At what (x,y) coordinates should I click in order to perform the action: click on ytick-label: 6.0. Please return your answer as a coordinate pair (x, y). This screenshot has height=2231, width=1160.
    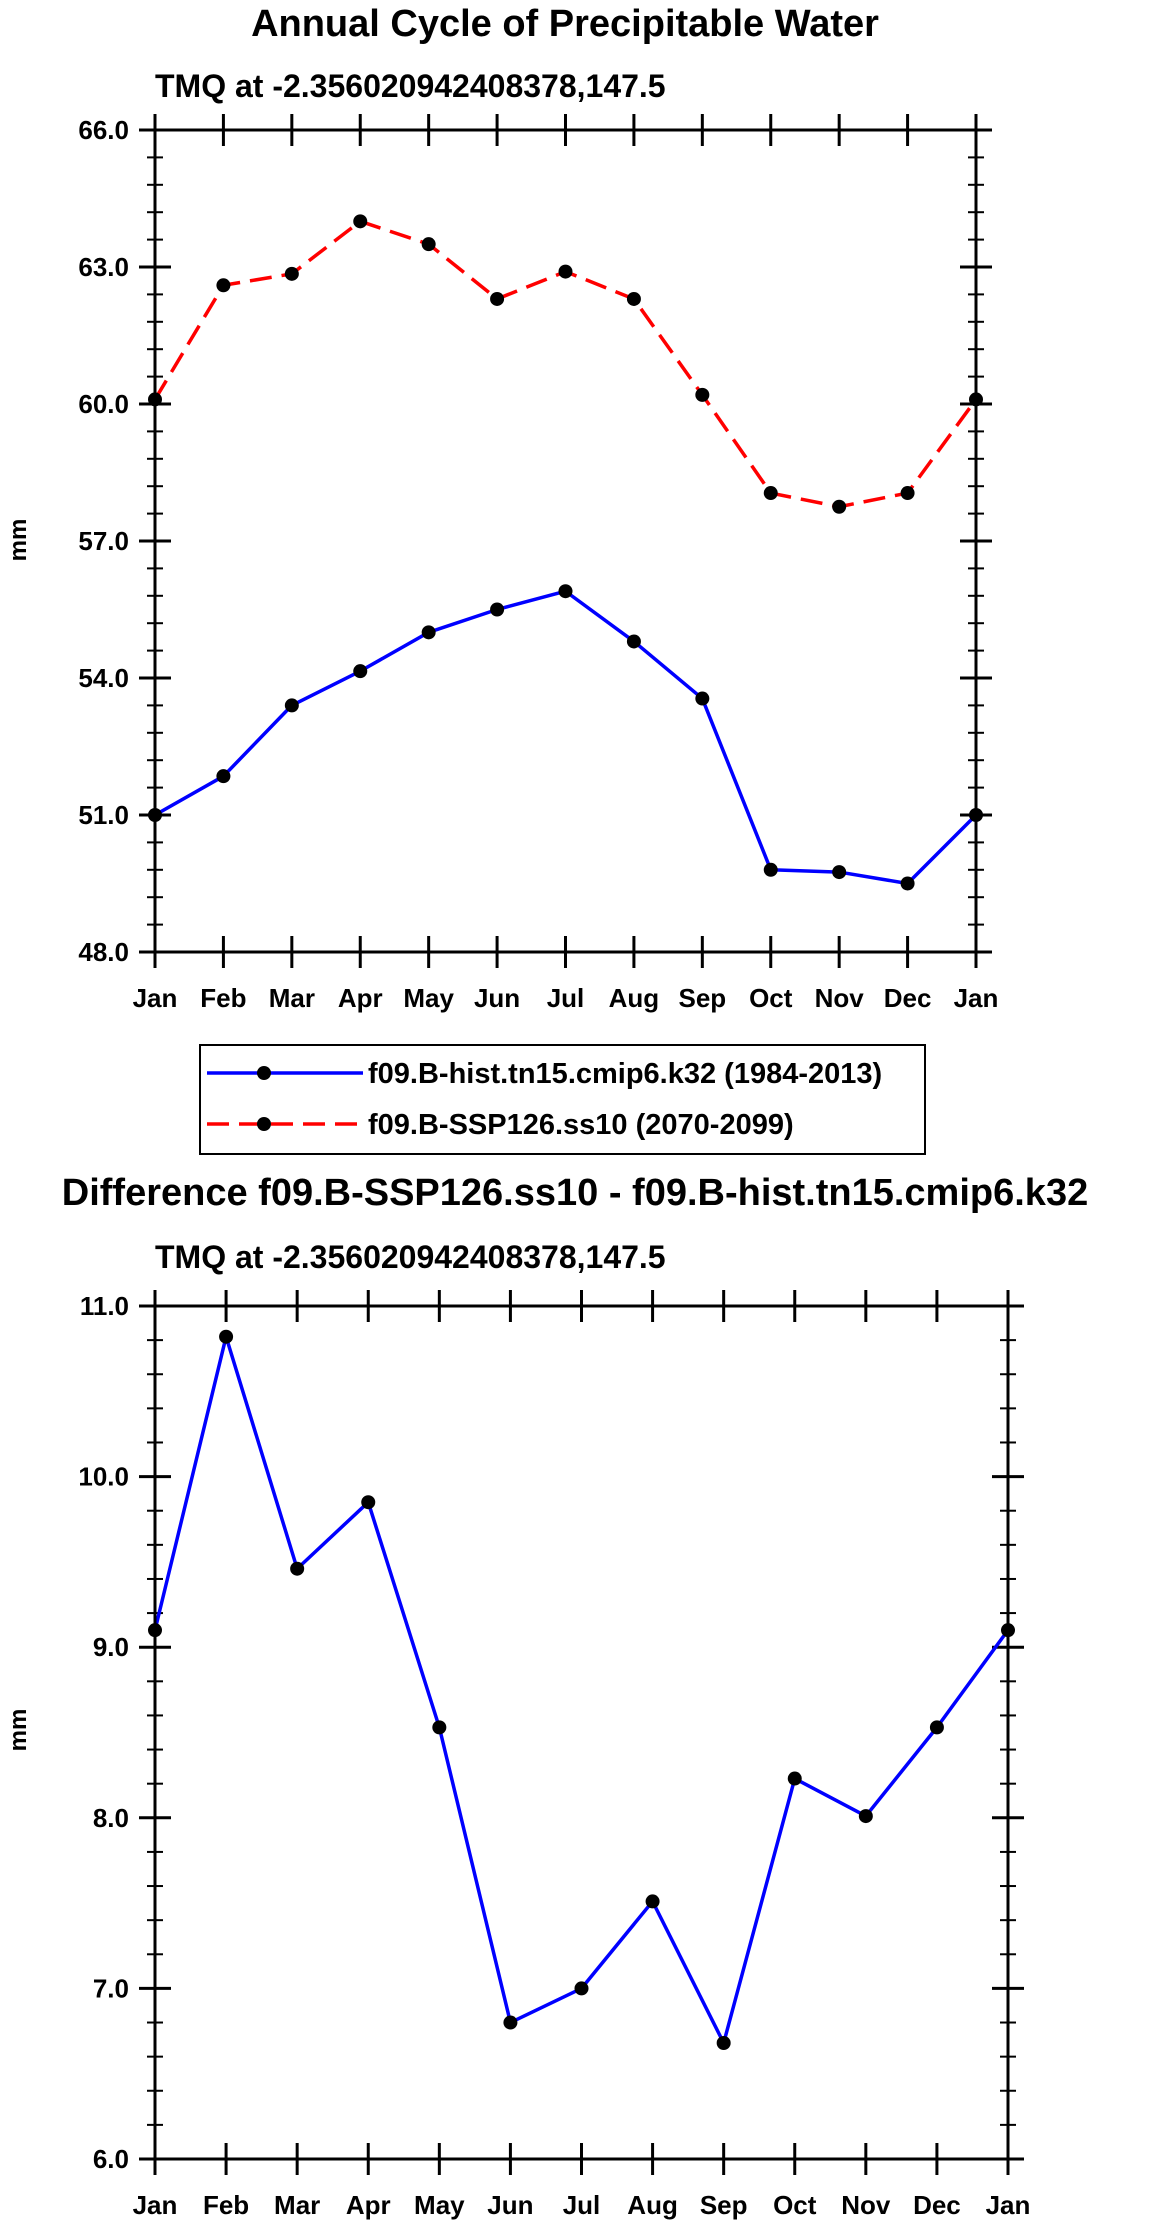
    Looking at the image, I should click on (111, 2159).